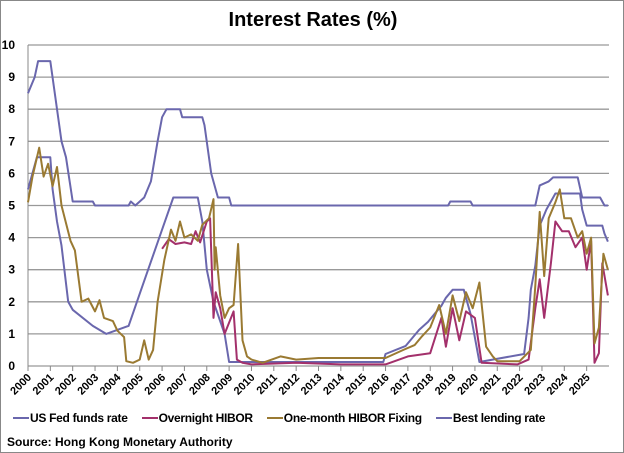  What do you see at coordinates (11, 77) in the screenshot?
I see `y-tick-label: 9` at bounding box center [11, 77].